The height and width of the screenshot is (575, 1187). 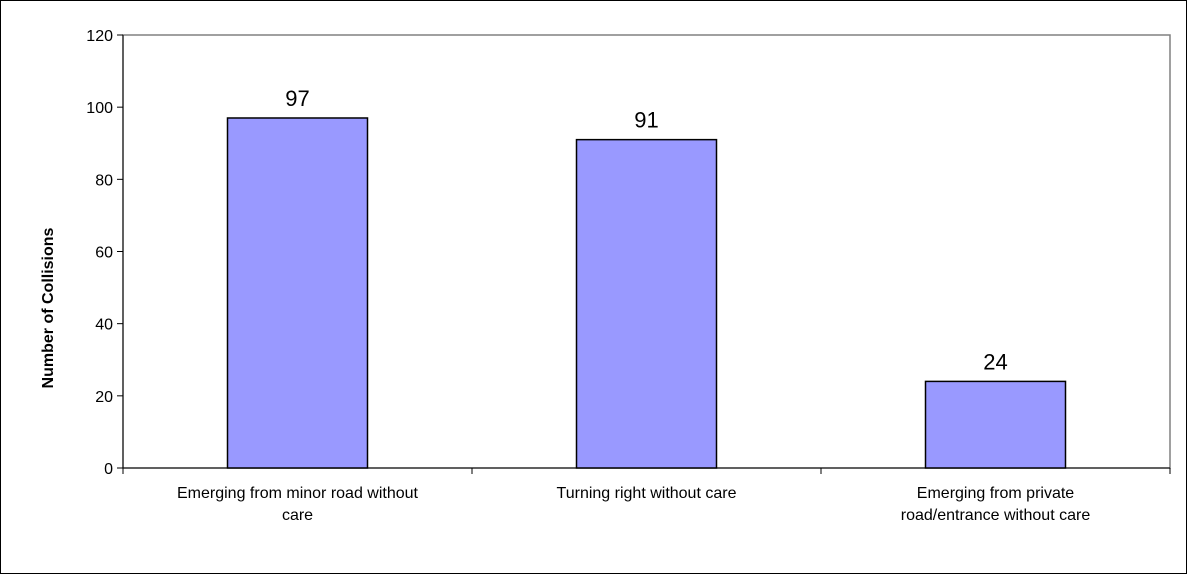 What do you see at coordinates (104, 397) in the screenshot?
I see `y-tick-label: 20` at bounding box center [104, 397].